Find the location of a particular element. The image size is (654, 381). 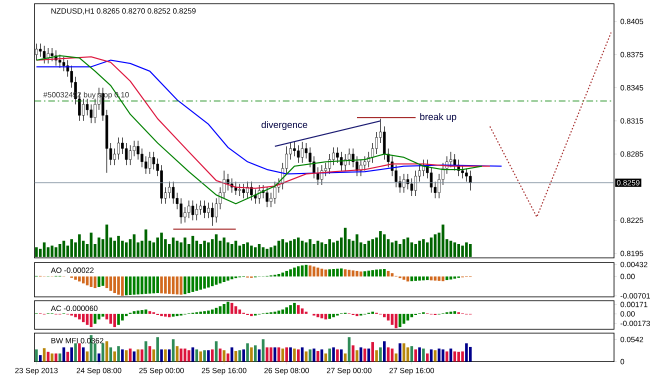

annotation: divergence is located at coordinates (285, 125).